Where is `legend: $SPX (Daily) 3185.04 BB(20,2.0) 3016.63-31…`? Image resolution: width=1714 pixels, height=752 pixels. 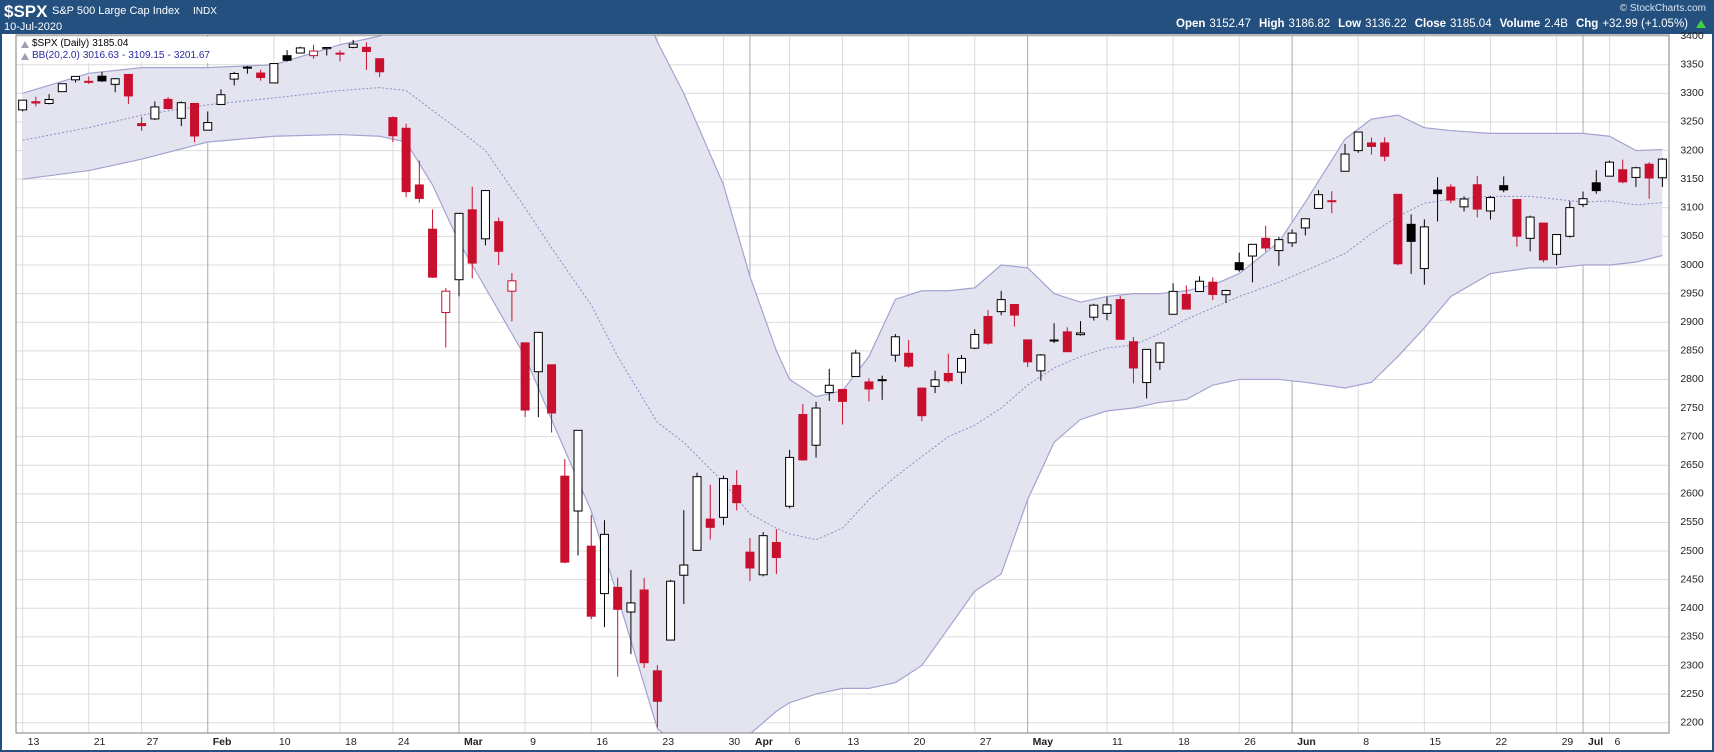 legend: $SPX (Daily) 3185.04 BB(20,2.0) 3016.63-31… is located at coordinates (115, 50).